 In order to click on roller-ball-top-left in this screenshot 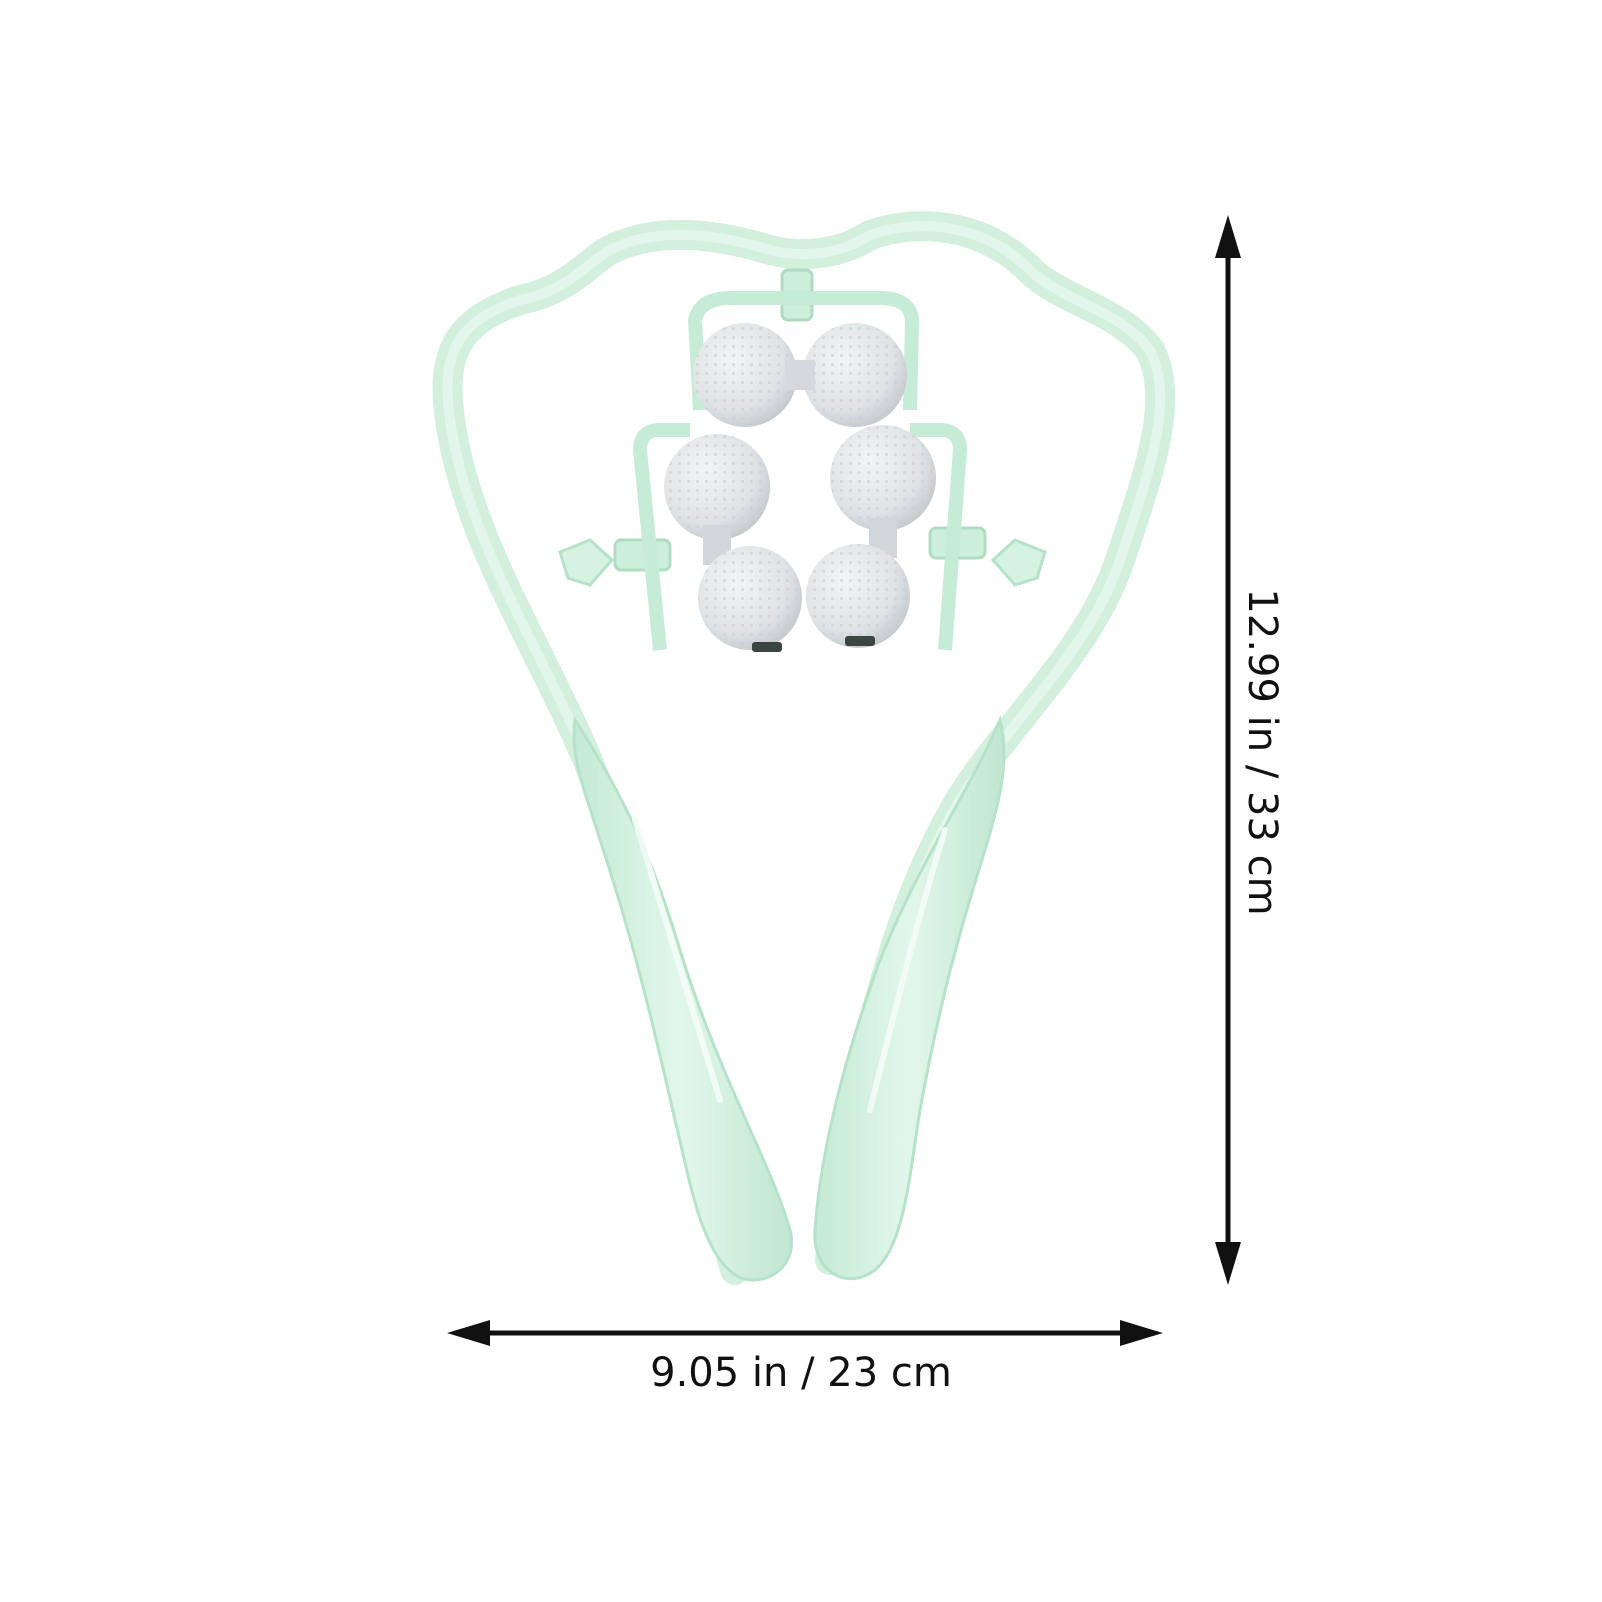, I will do `click(745, 375)`.